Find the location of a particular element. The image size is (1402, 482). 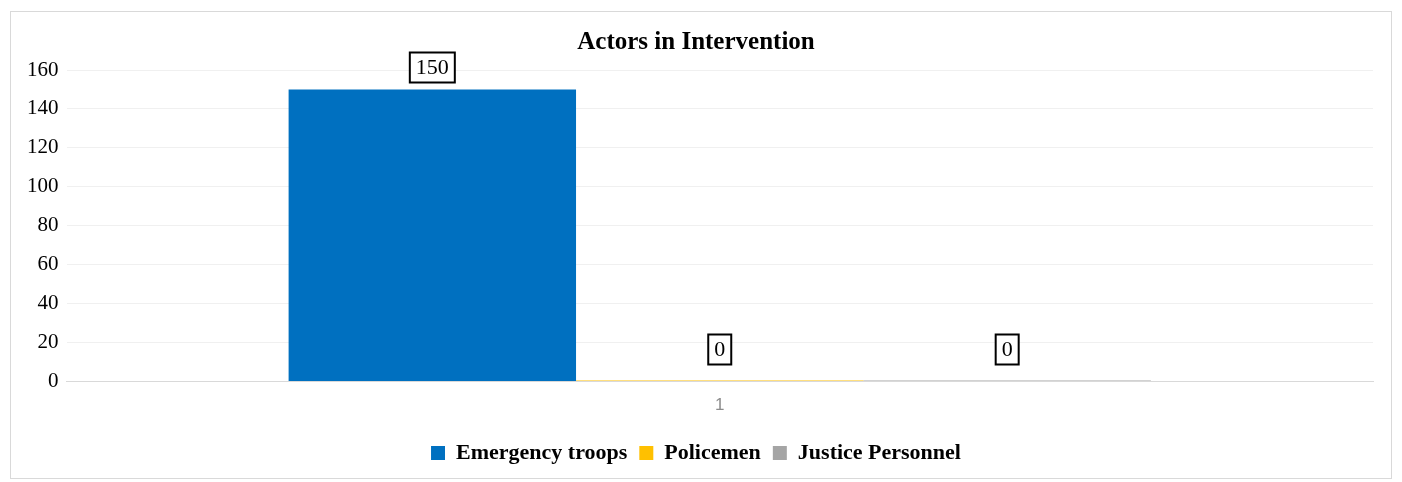

y-tick-label: 140 is located at coordinates (43, 107).